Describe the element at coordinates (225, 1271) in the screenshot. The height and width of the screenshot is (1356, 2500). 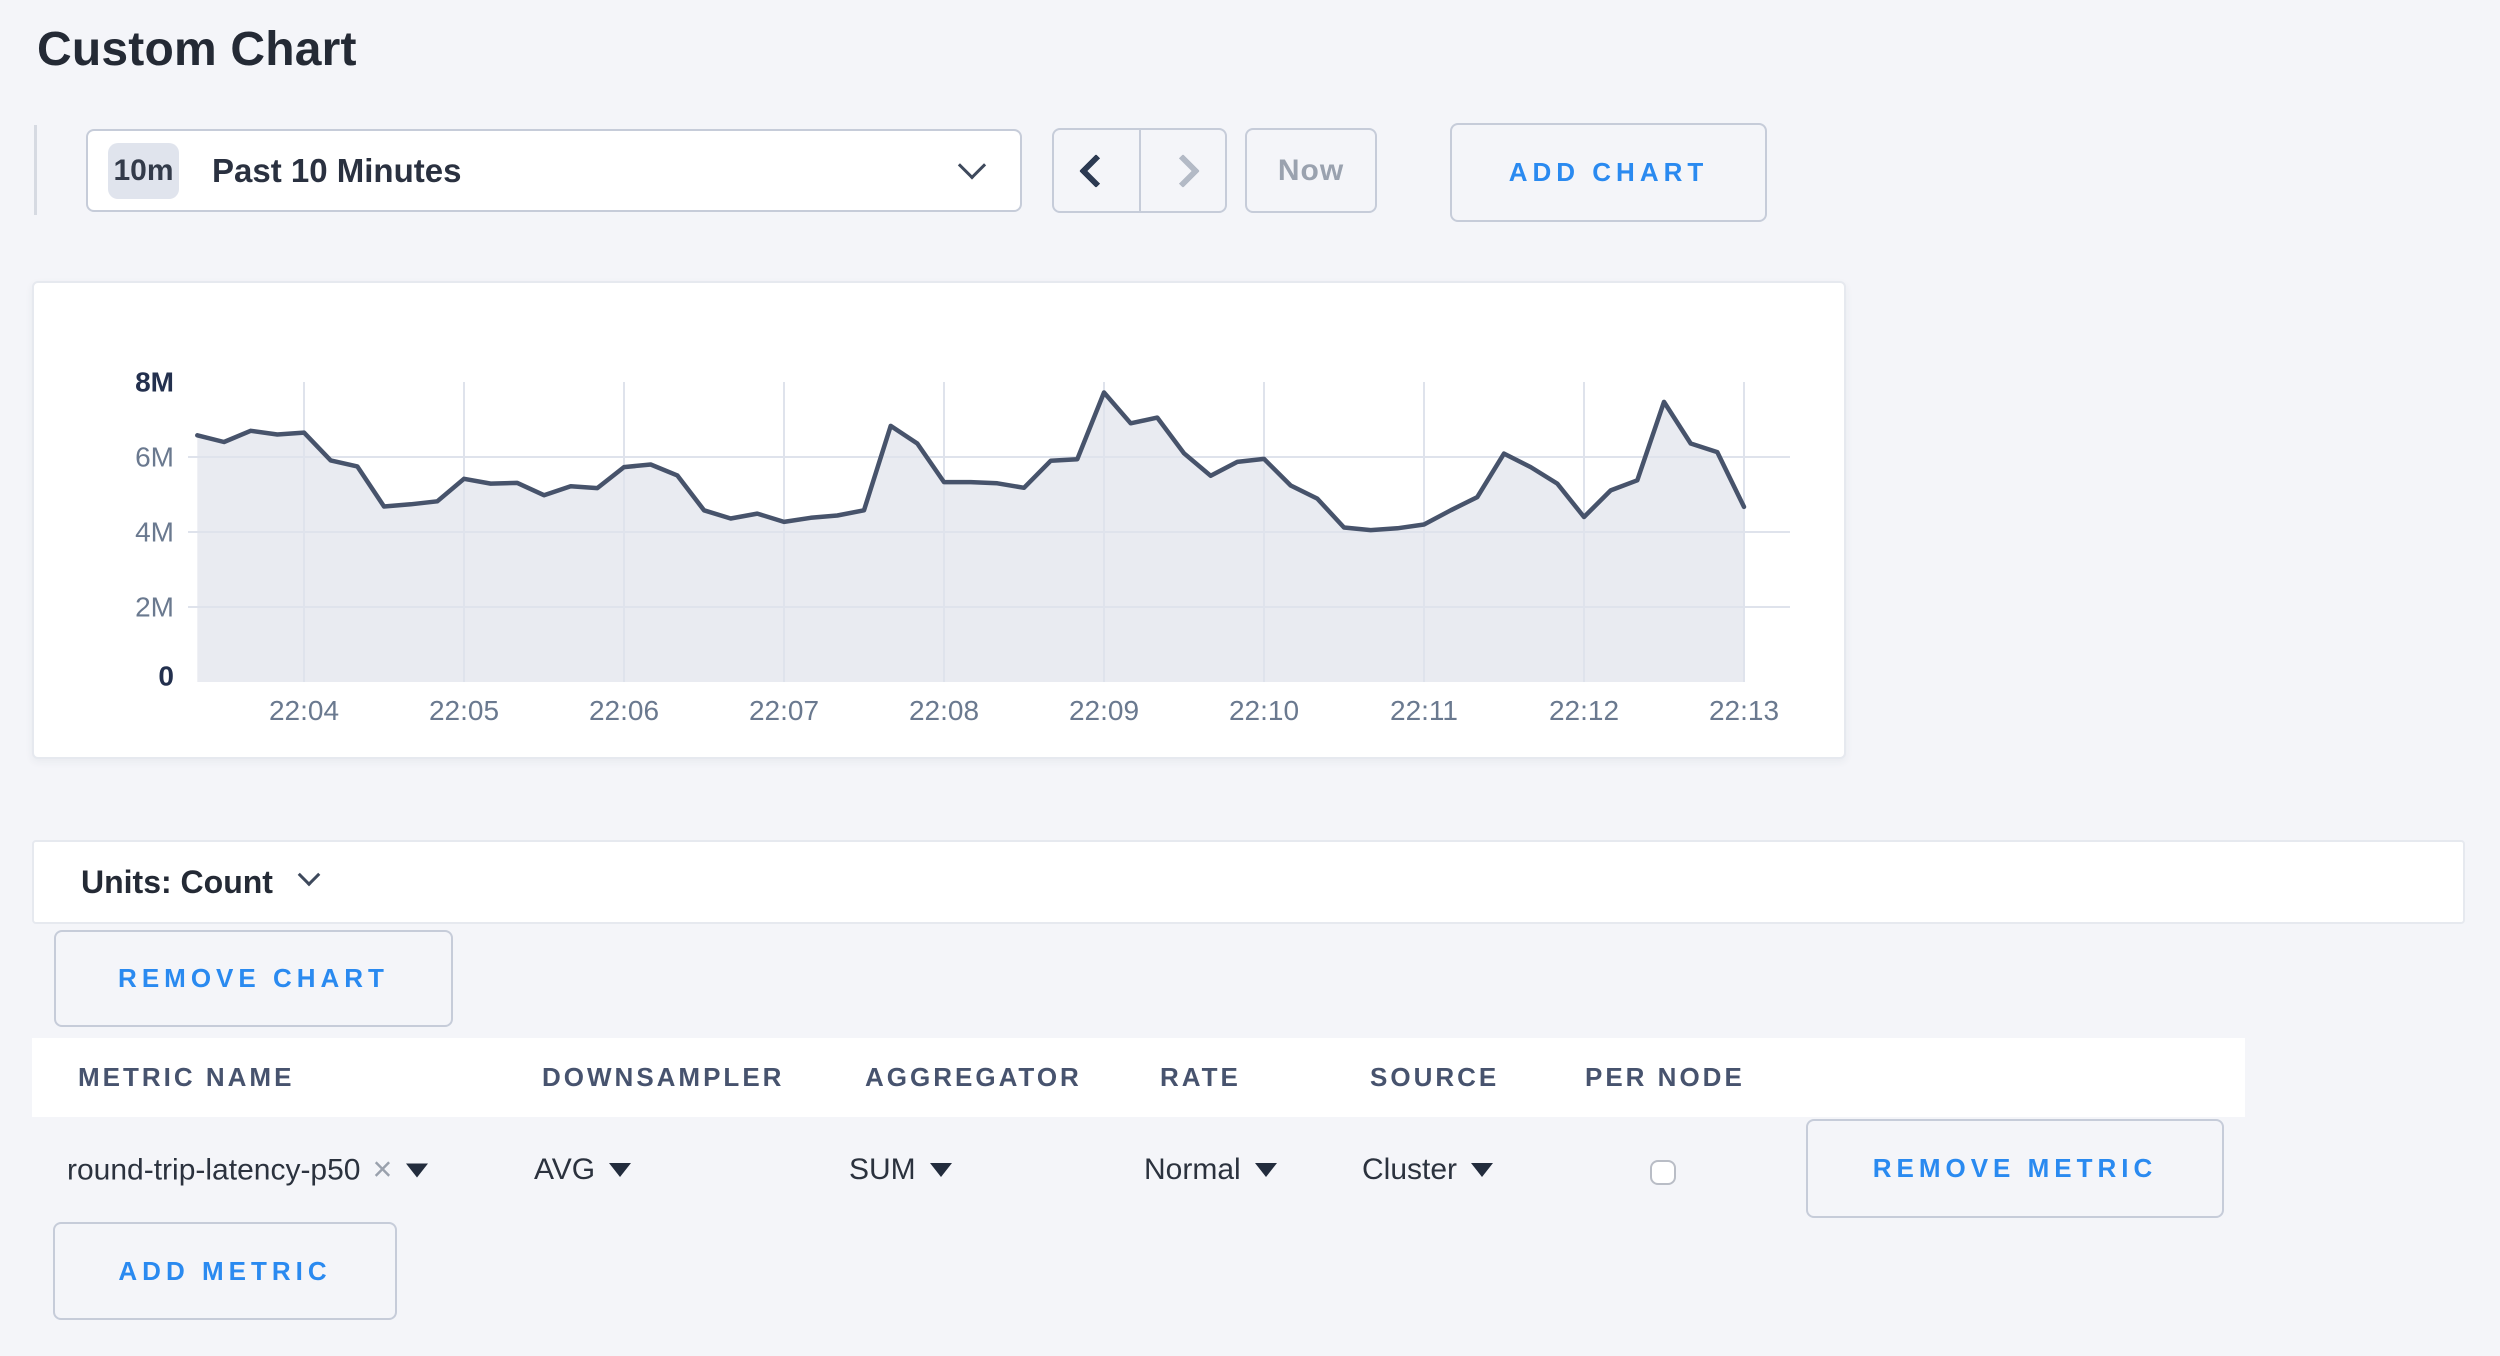
I see `add-metric-button: ADD METRIC` at that location.